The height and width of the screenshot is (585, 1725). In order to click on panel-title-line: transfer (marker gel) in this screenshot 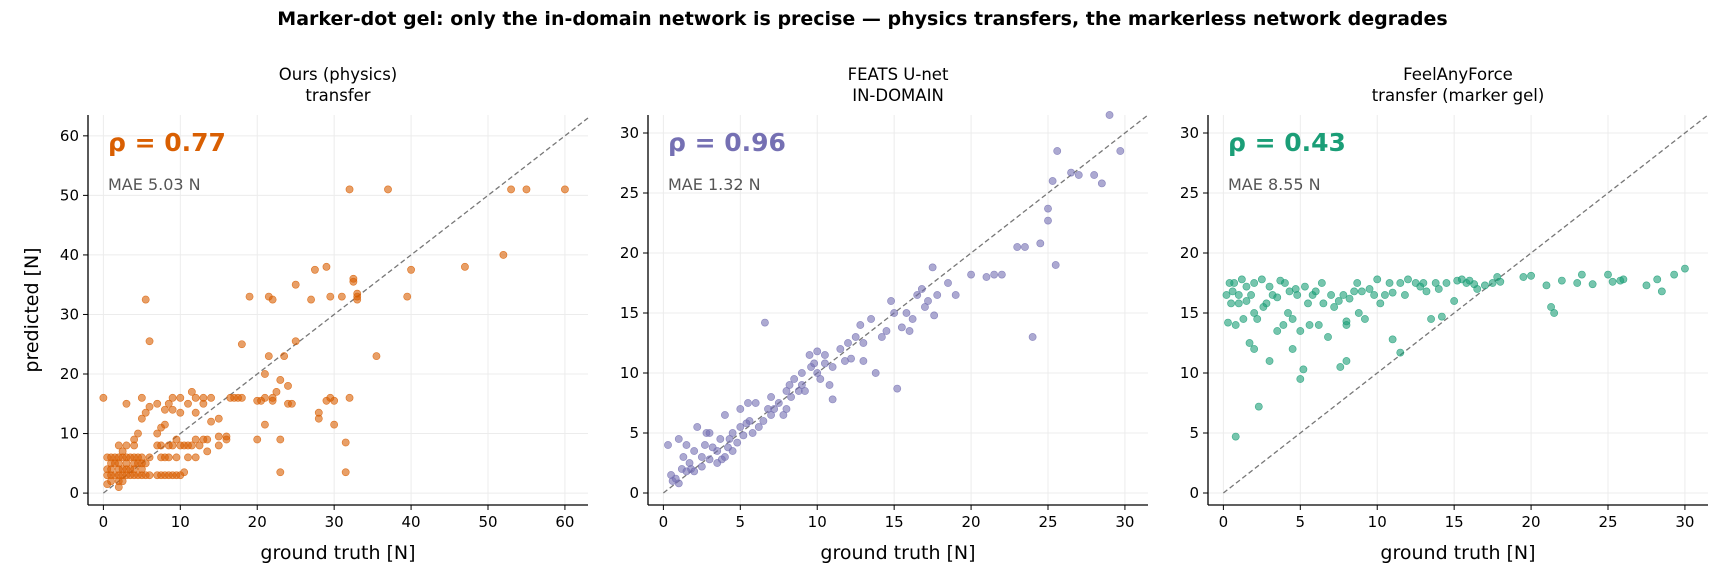, I will do `click(1458, 95)`.